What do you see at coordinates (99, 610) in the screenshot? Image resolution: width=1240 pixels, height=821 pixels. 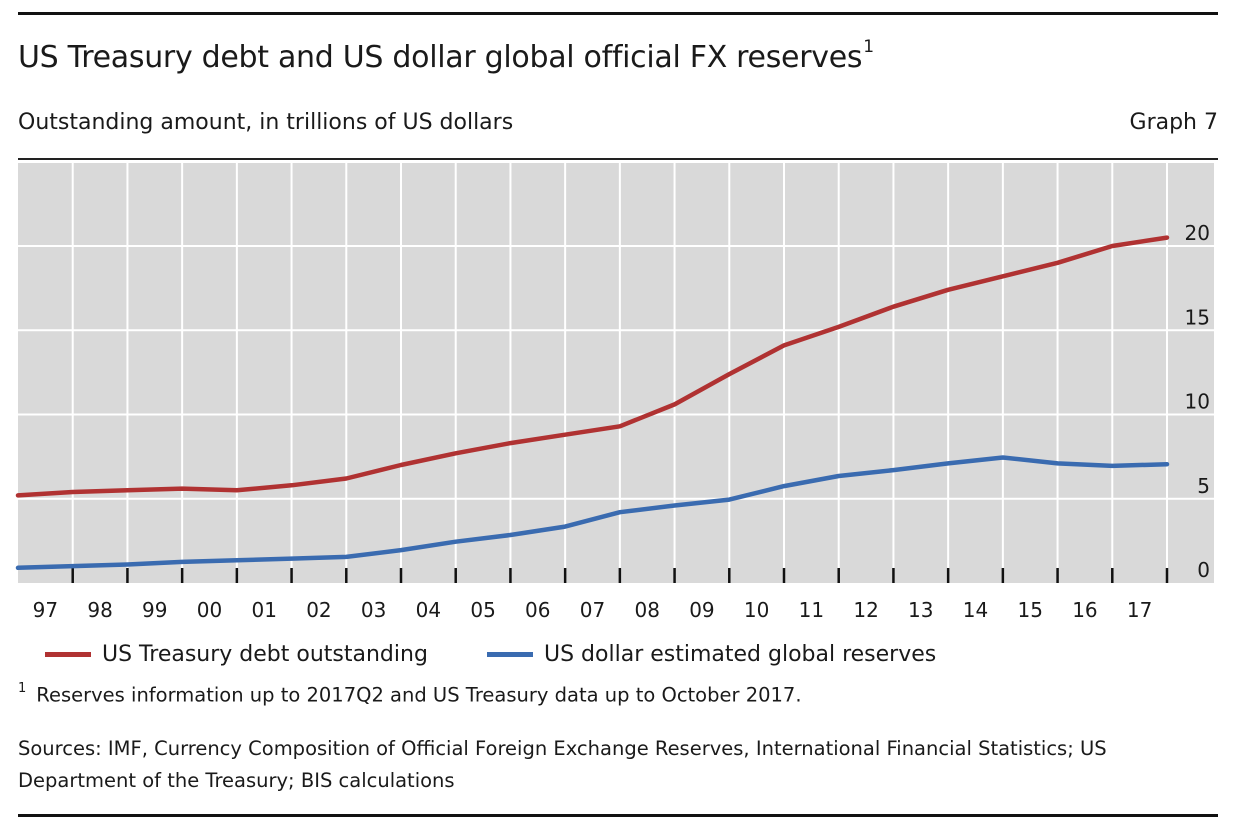 I see `x-tick-label: 98` at bounding box center [99, 610].